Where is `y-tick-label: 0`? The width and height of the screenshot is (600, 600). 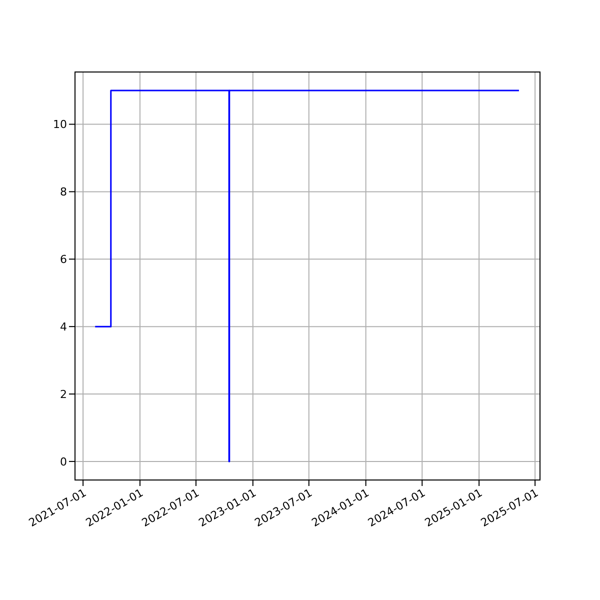 y-tick-label: 0 is located at coordinates (63, 461).